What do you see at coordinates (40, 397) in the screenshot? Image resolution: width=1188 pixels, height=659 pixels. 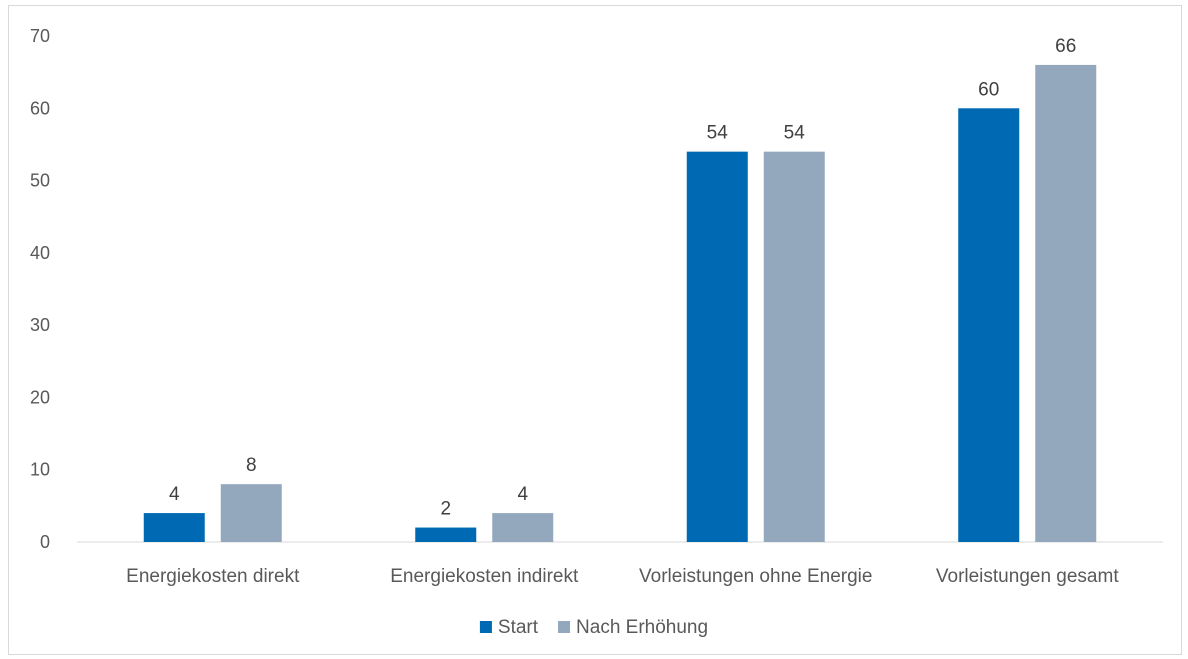 I see `y-tick-label: 20` at bounding box center [40, 397].